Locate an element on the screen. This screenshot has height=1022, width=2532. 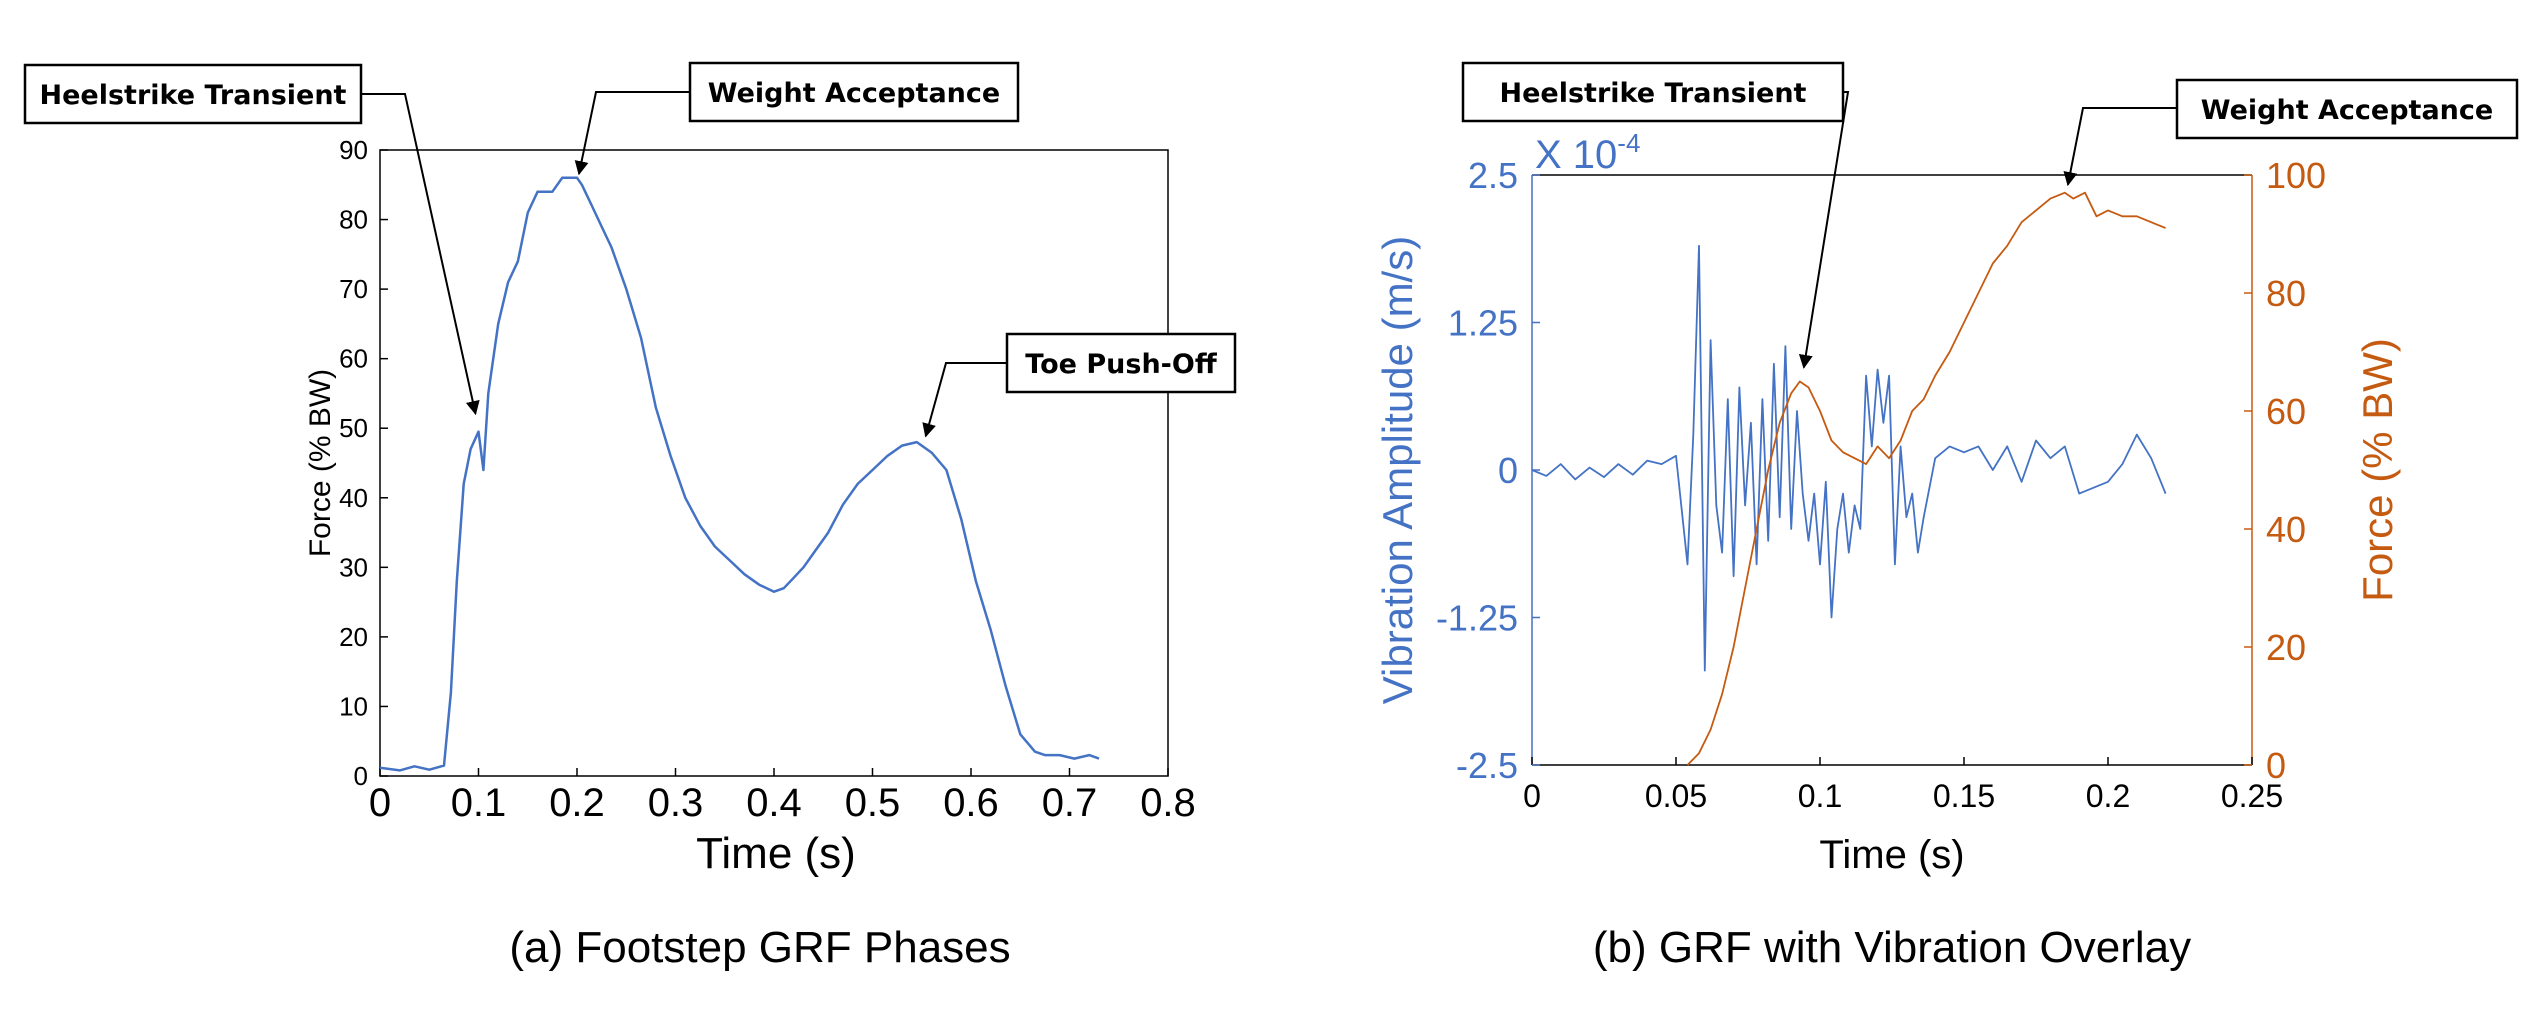
chart-b-x-tick-label: 0 is located at coordinates (1532, 796).